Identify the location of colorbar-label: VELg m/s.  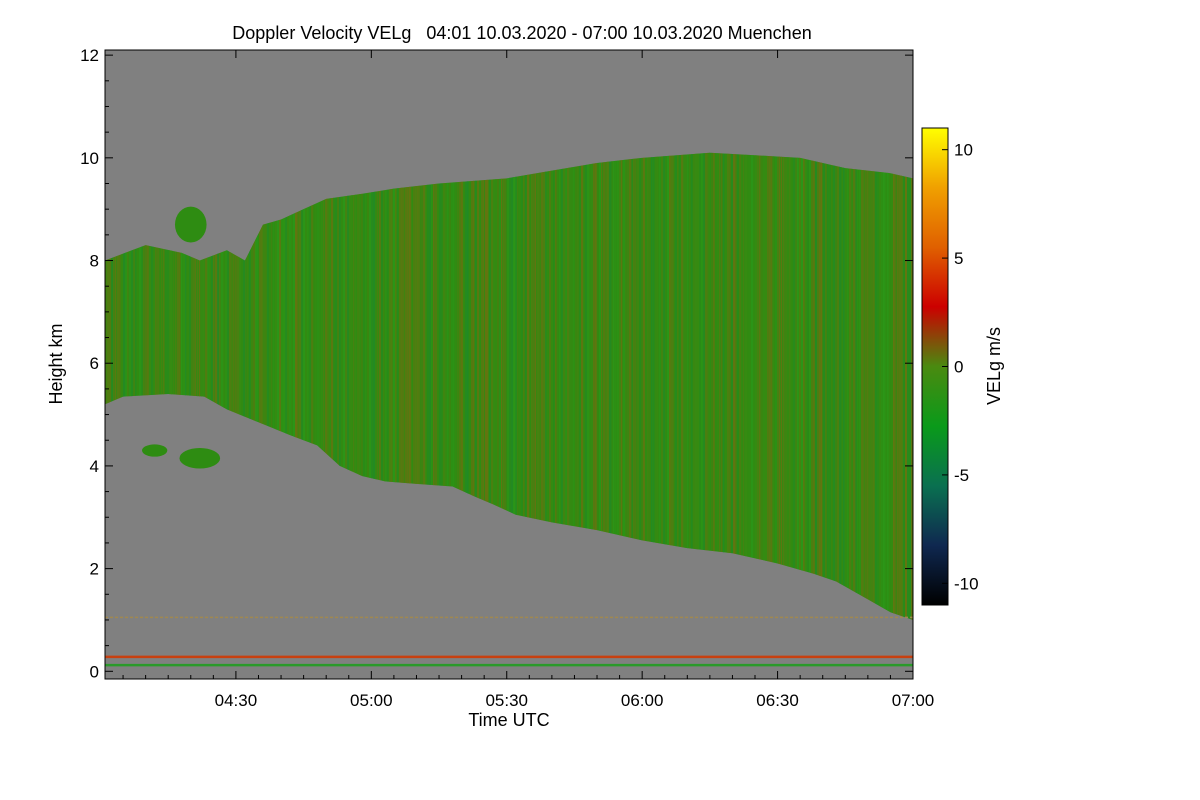
(994, 366).